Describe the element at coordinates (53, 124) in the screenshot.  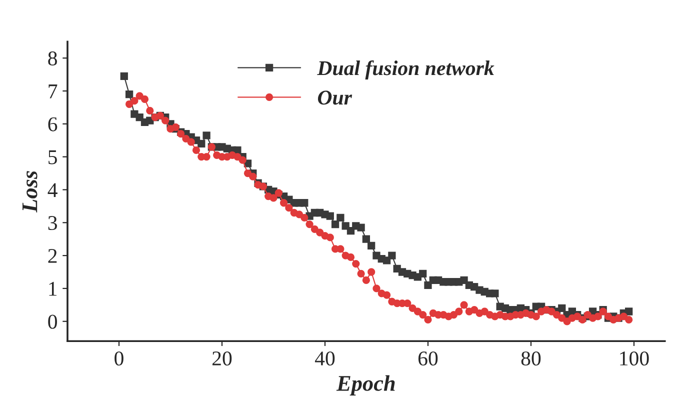
I see `y-tick-label: 6` at that location.